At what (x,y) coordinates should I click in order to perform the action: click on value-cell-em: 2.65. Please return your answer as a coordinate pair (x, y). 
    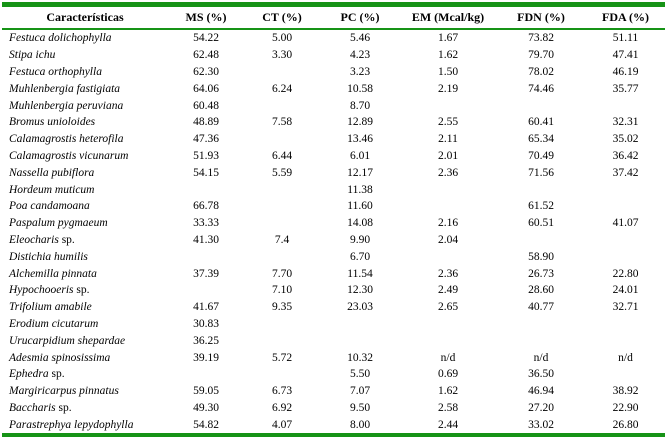
    Looking at the image, I should click on (448, 307).